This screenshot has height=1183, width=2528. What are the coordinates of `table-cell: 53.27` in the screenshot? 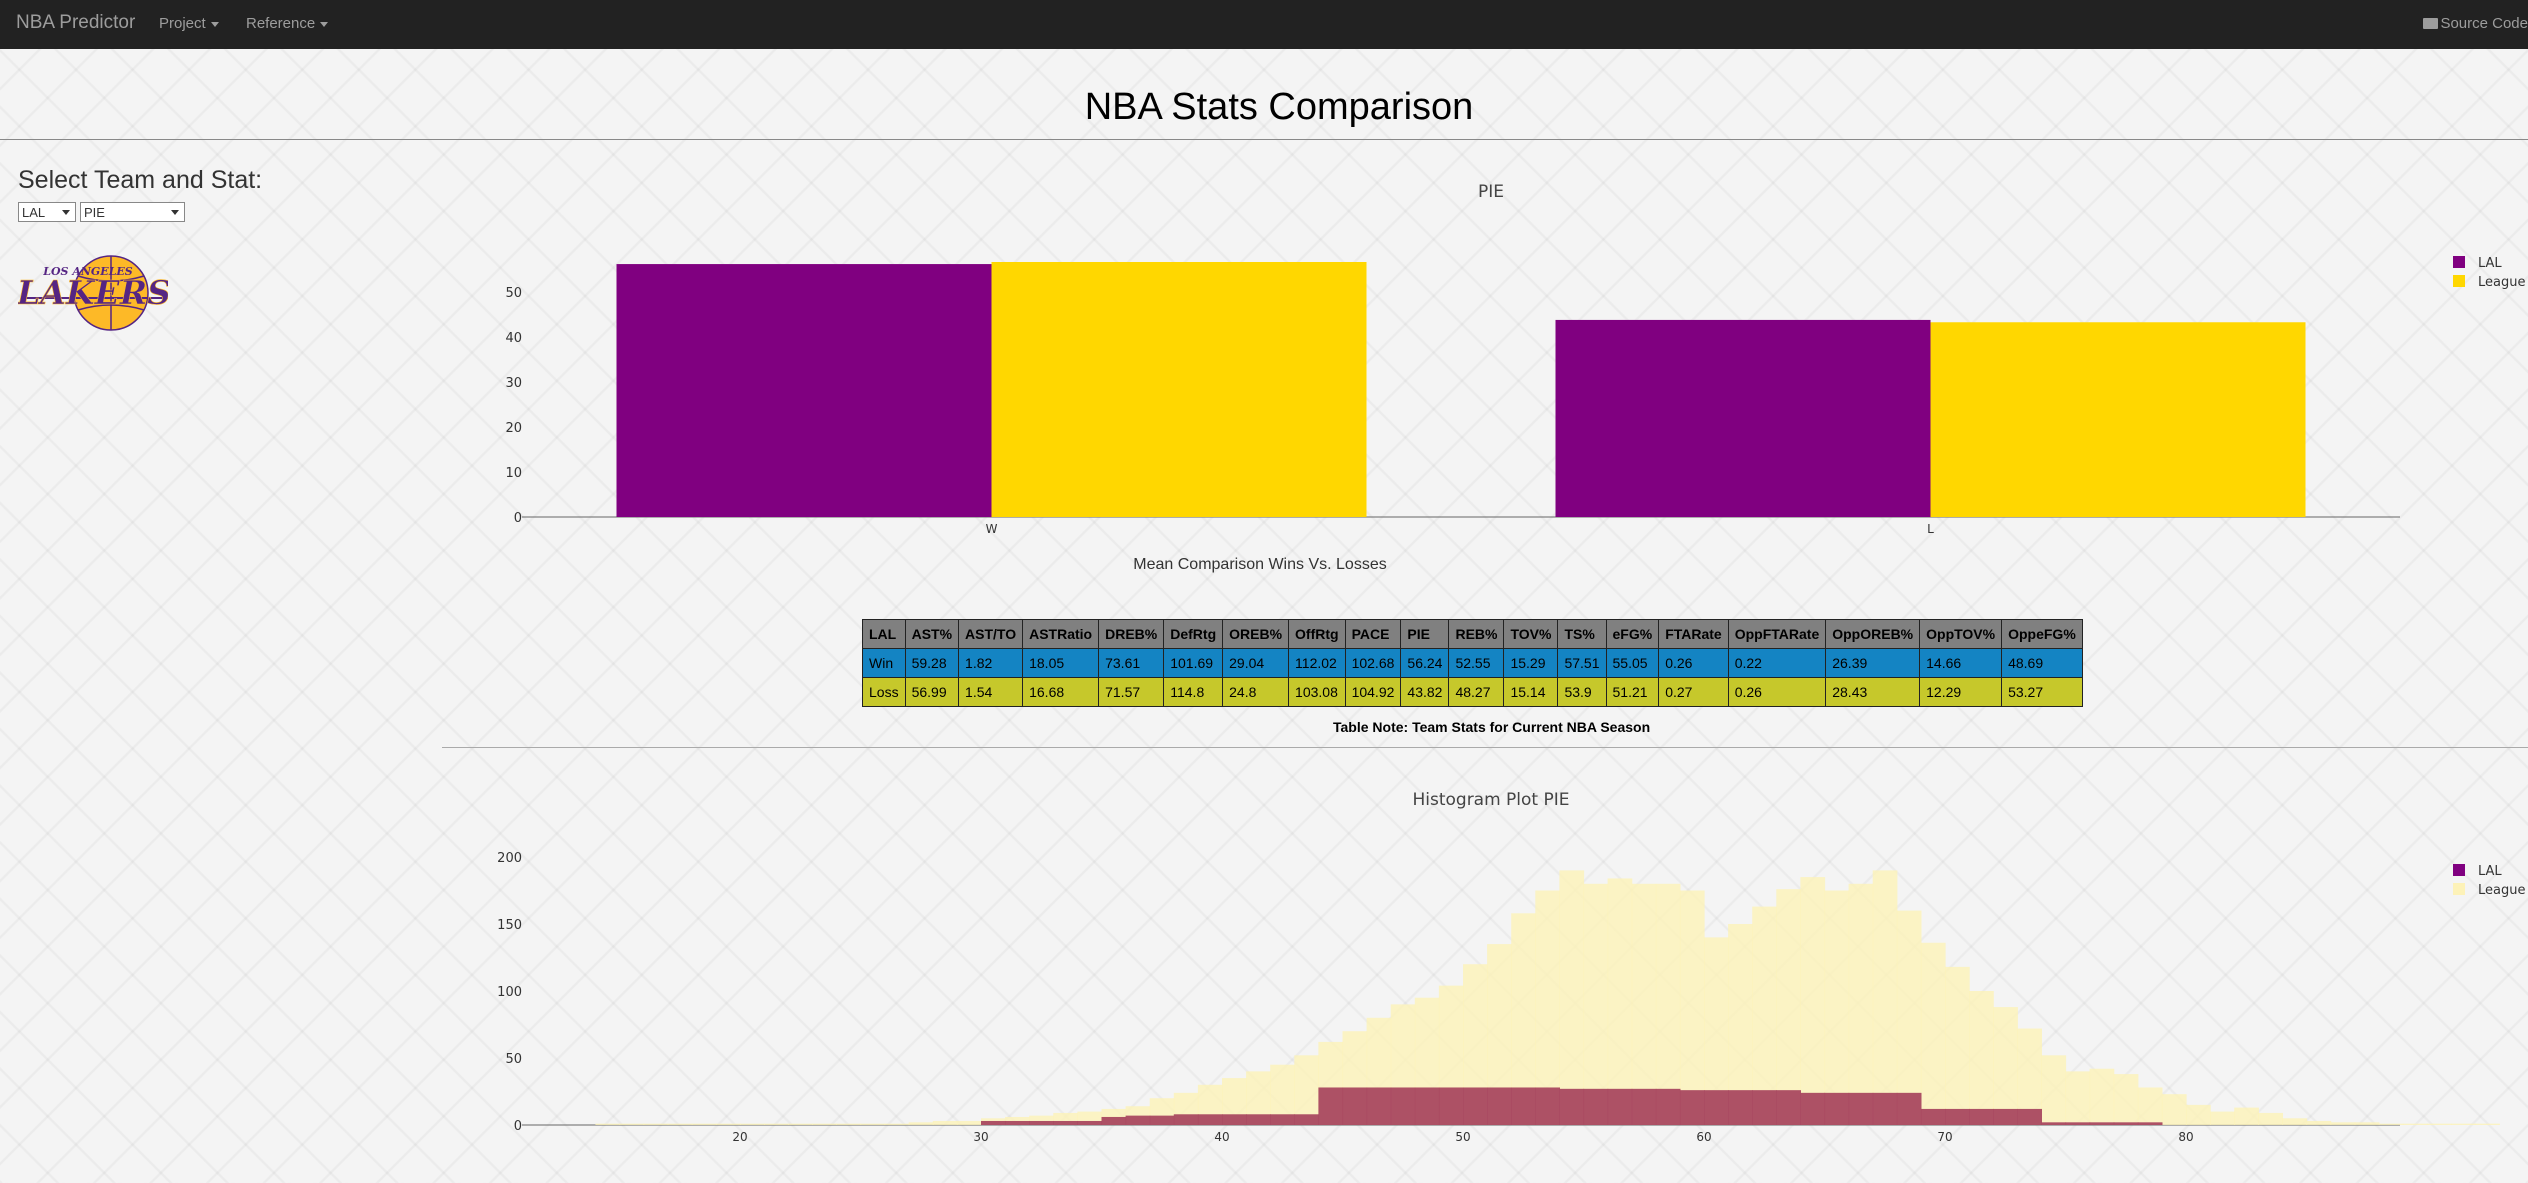 It's located at (2042, 692).